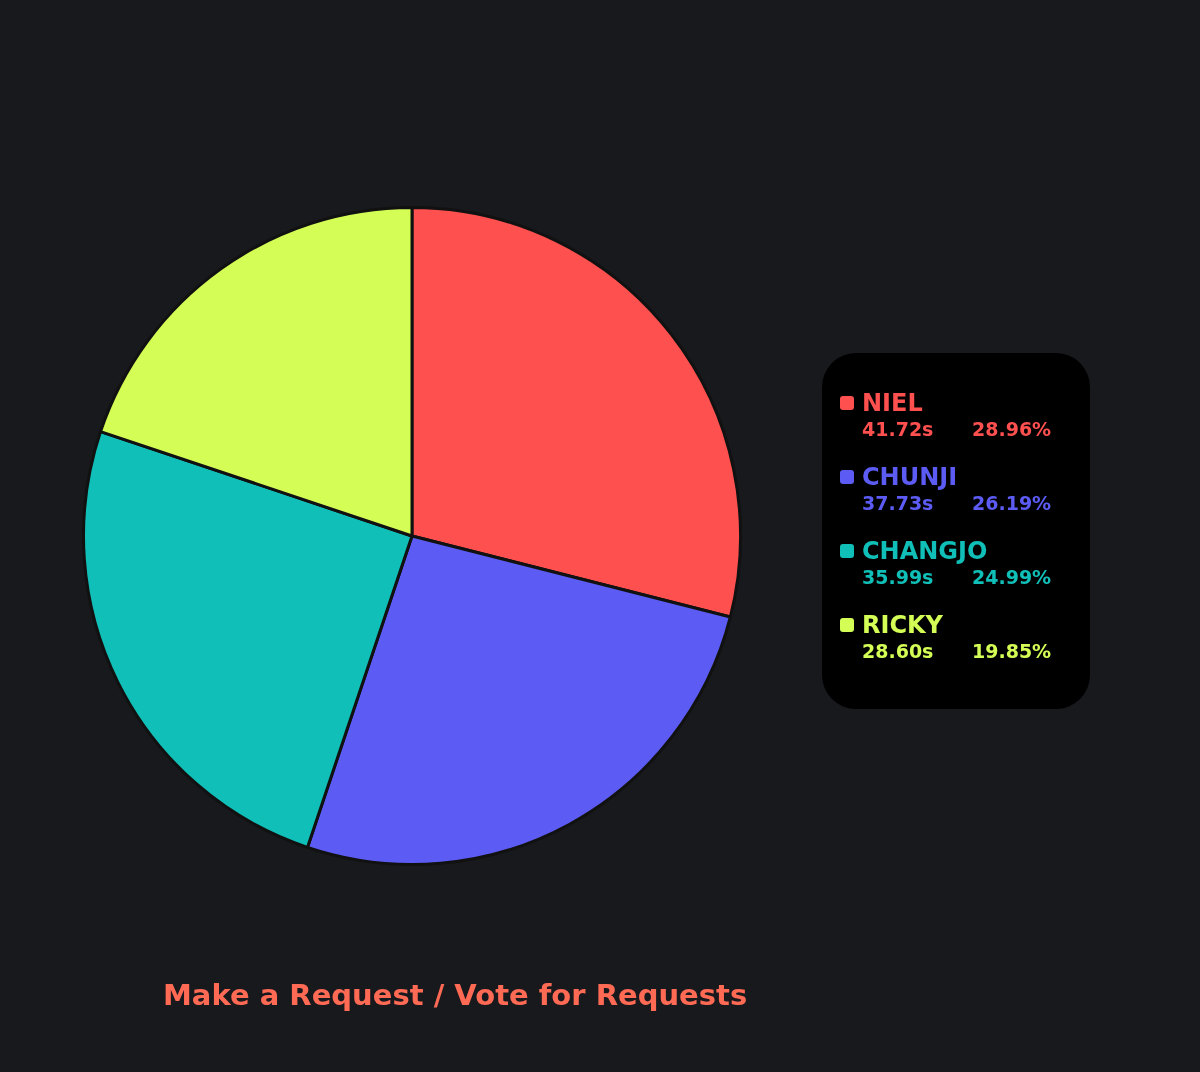 This screenshot has width=1200, height=1072. What do you see at coordinates (902, 625) in the screenshot?
I see `legend-label: RICKY` at bounding box center [902, 625].